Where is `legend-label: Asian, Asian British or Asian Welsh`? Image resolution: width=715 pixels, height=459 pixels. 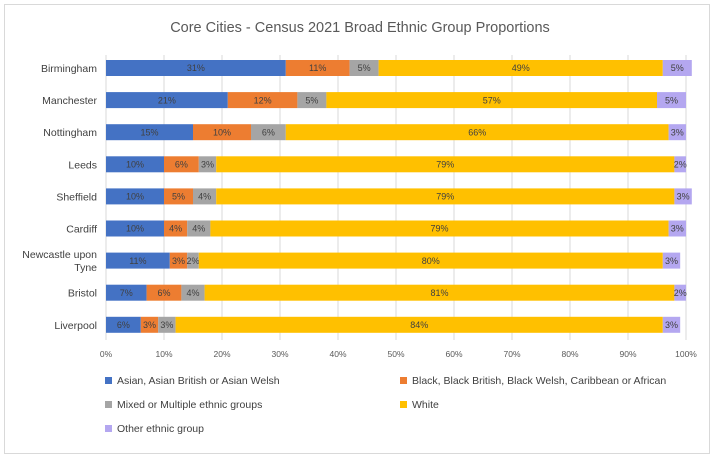
legend-label: Asian, Asian British or Asian Welsh is located at coordinates (198, 381).